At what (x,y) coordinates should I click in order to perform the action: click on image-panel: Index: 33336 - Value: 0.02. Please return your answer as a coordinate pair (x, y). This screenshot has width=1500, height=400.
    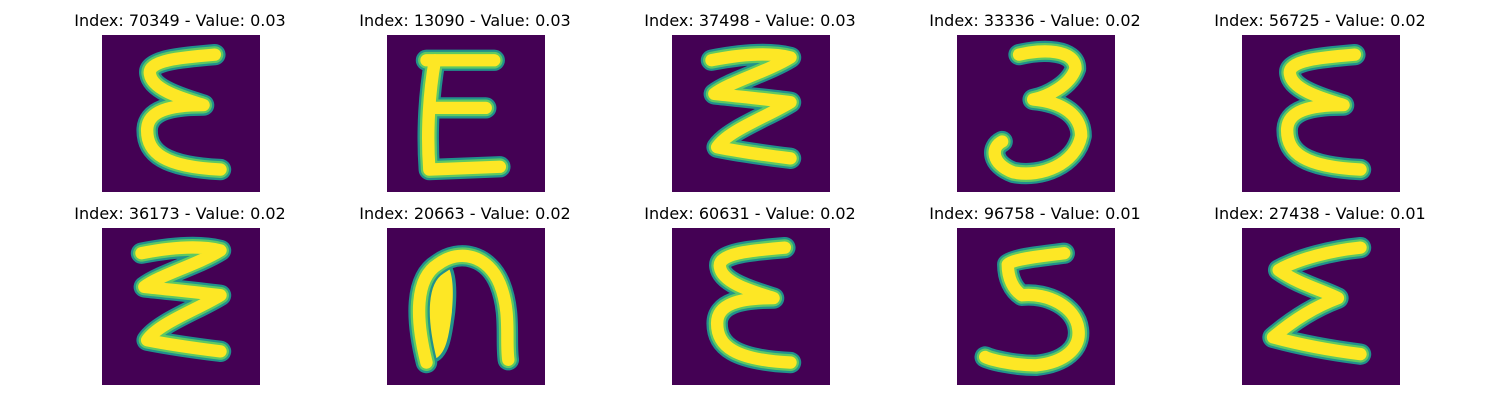
    Looking at the image, I should click on (1035, 101).